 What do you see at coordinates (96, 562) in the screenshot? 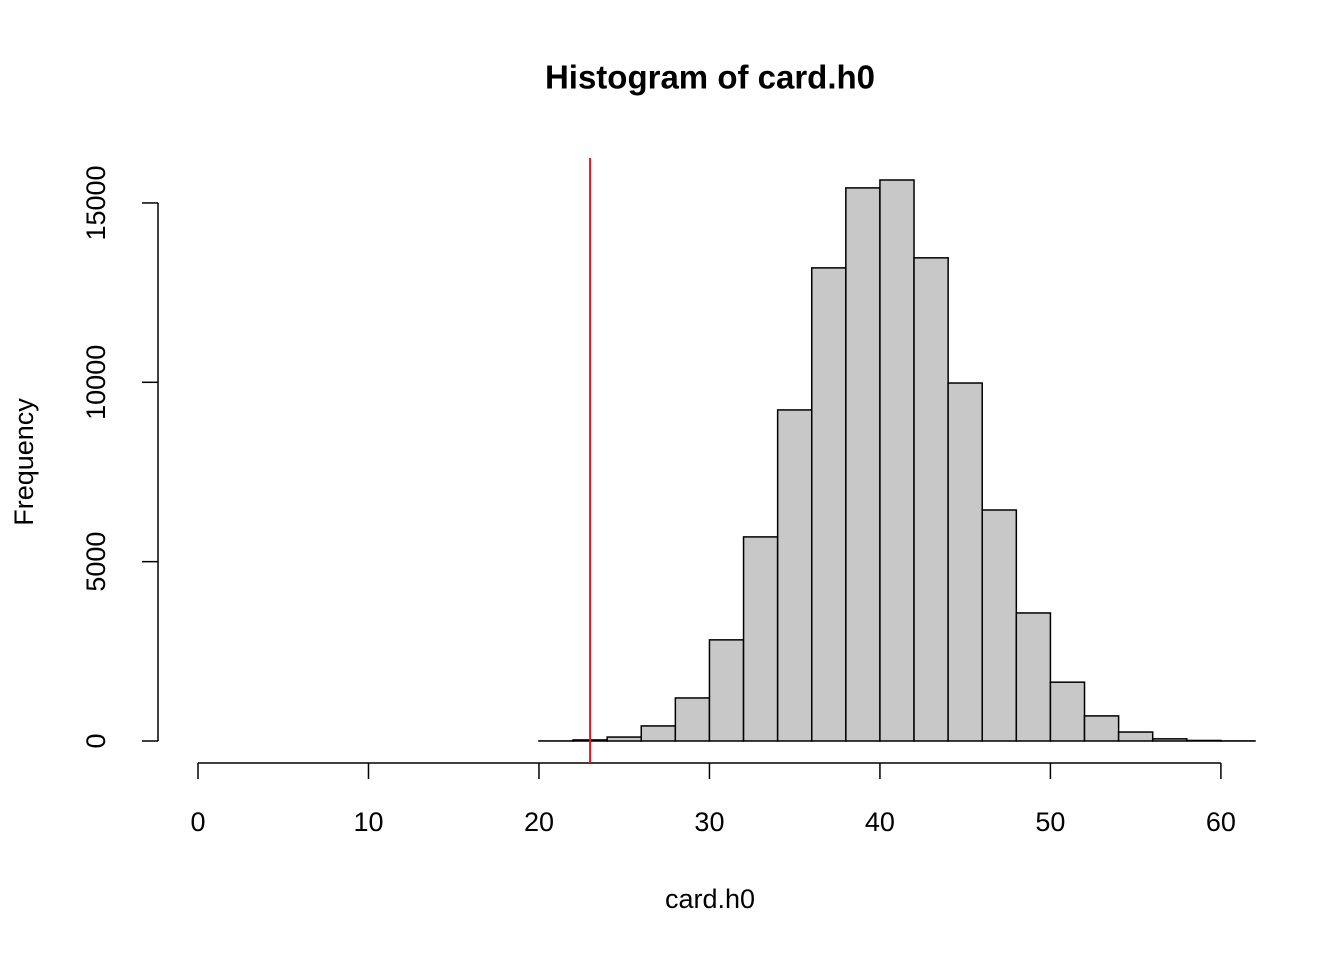
I see `y-tick-label: 5000` at bounding box center [96, 562].